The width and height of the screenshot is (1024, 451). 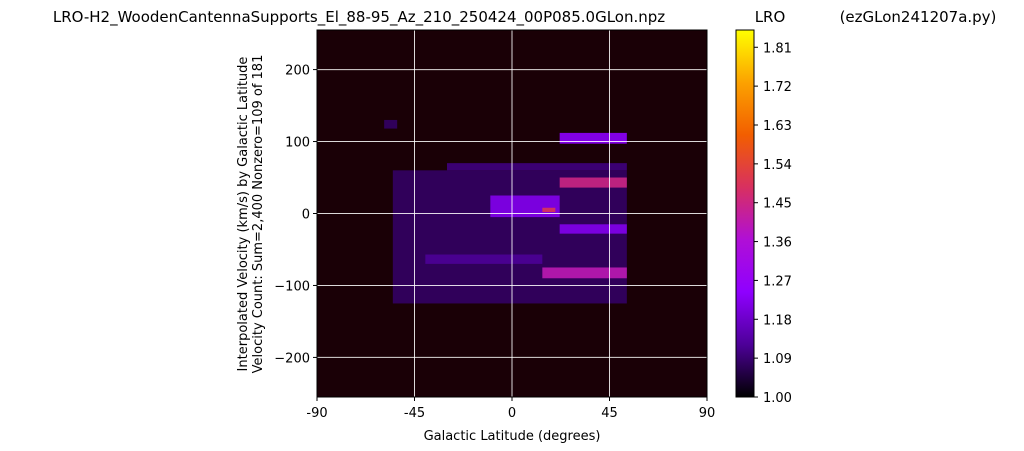 I want to click on x-axis-label: Galactic Latitude (degrees), so click(x=512, y=436).